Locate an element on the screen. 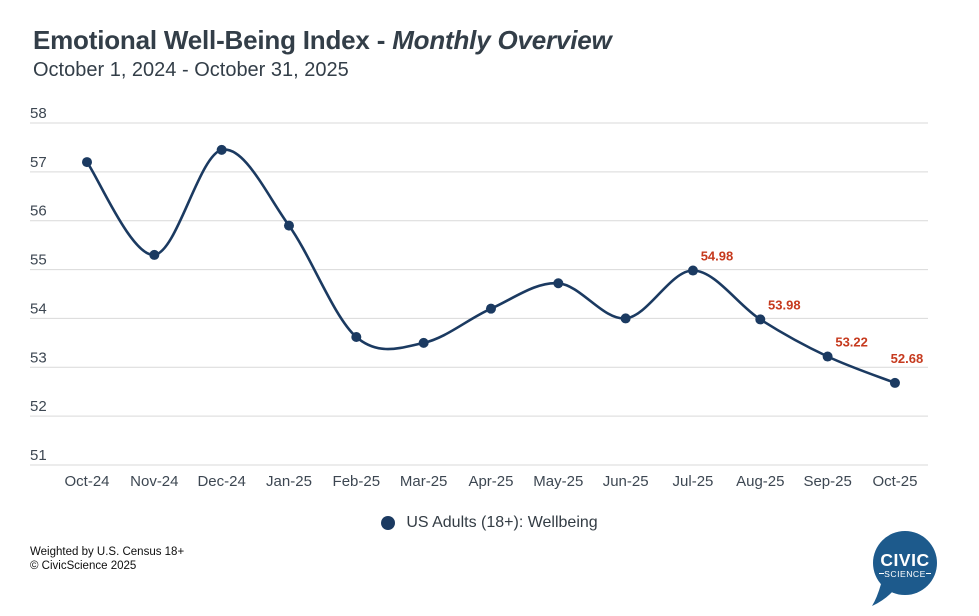 The width and height of the screenshot is (979, 616). y-axis-tick-label: 53 is located at coordinates (38, 357).